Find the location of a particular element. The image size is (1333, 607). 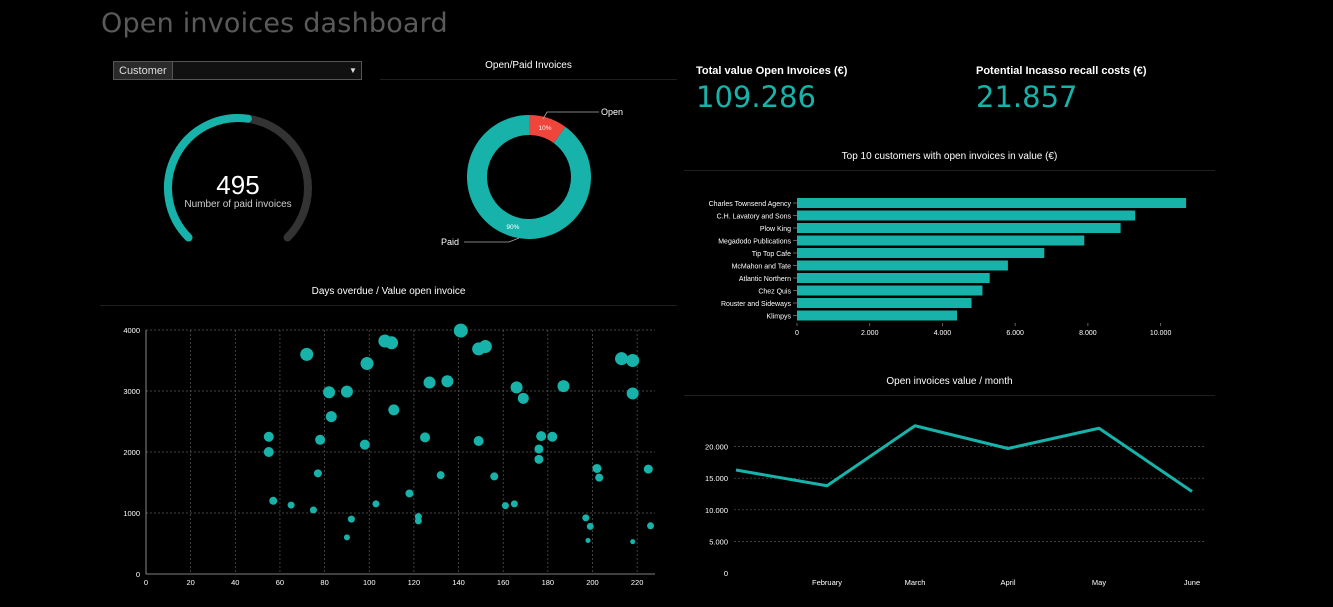

x-tick-label: 4.000 is located at coordinates (943, 333).